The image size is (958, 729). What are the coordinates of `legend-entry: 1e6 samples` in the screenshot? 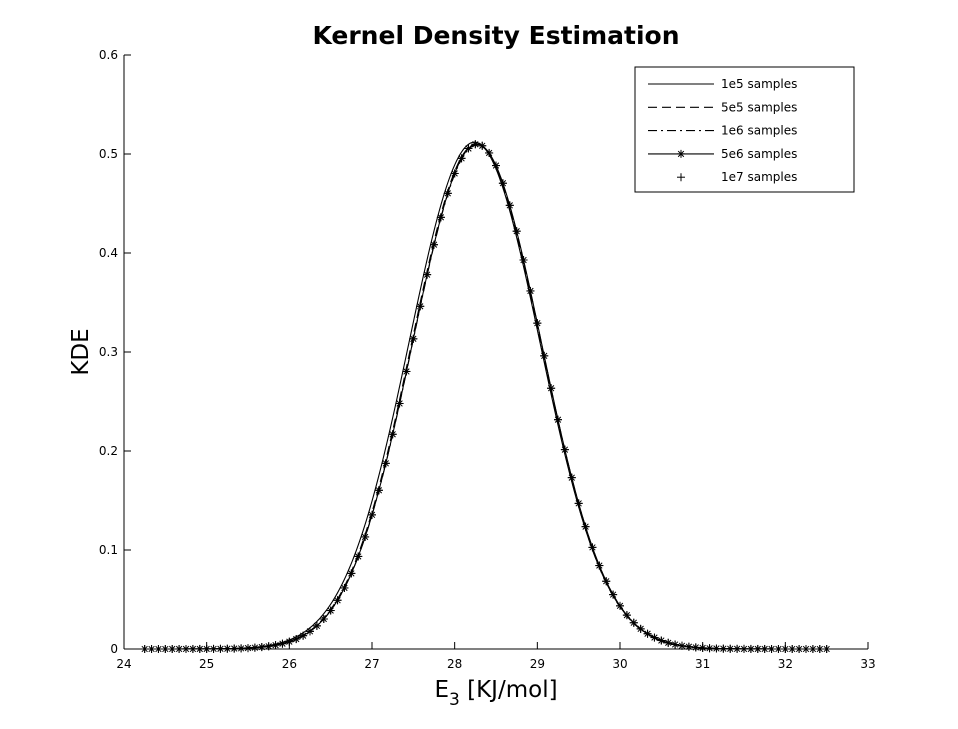 It's located at (722, 131).